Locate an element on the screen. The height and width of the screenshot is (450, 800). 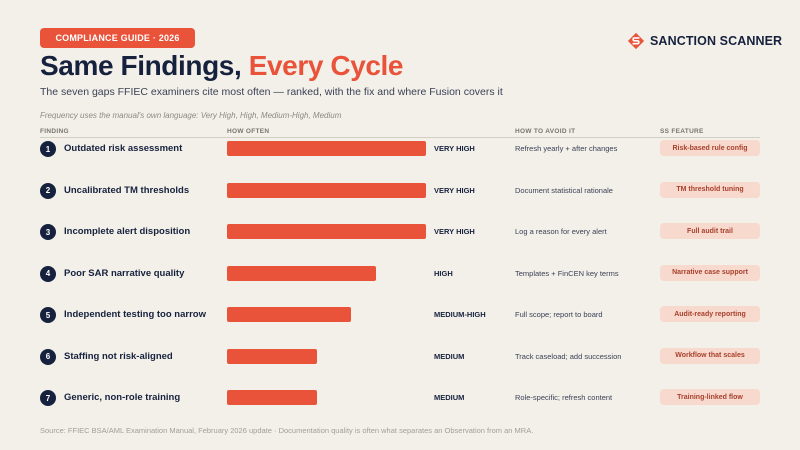
feature-pill: Narrative case support is located at coordinates (710, 272).